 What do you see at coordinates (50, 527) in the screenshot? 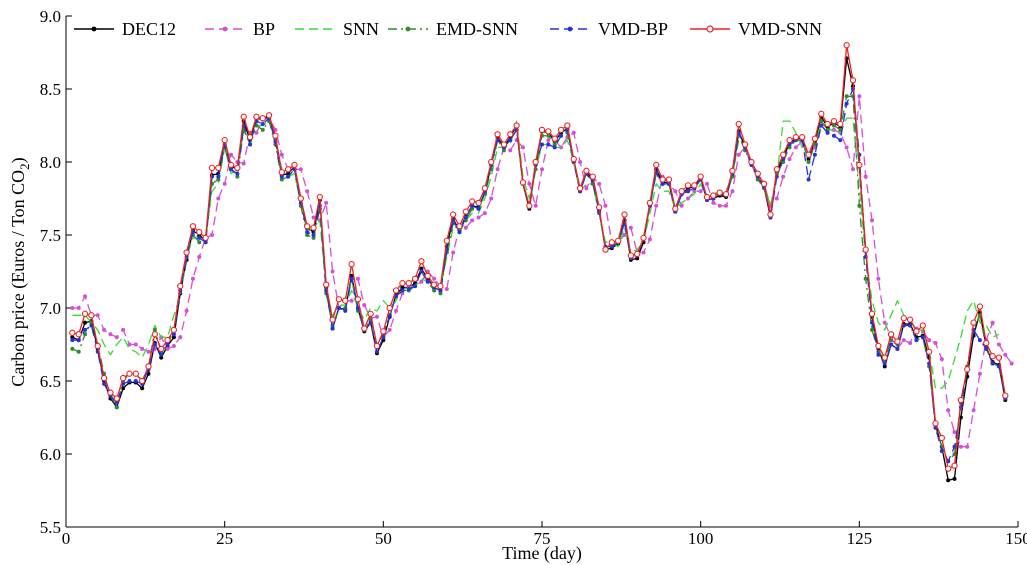
I see `y-tick-label: 5.5` at bounding box center [50, 527].